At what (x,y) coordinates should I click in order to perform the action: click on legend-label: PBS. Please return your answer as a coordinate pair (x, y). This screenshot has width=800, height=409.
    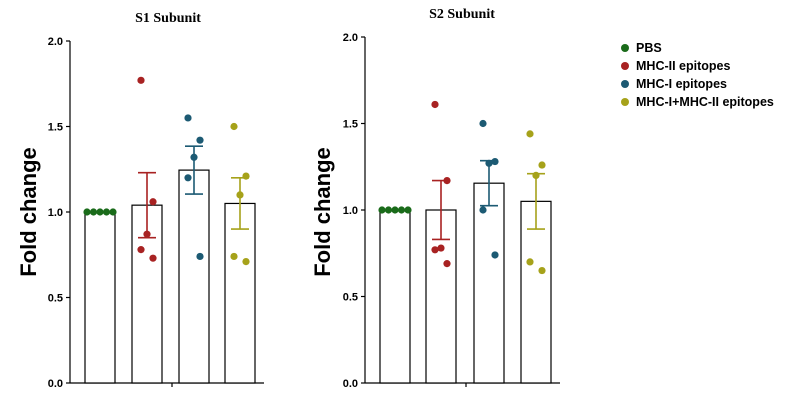
    Looking at the image, I should click on (649, 48).